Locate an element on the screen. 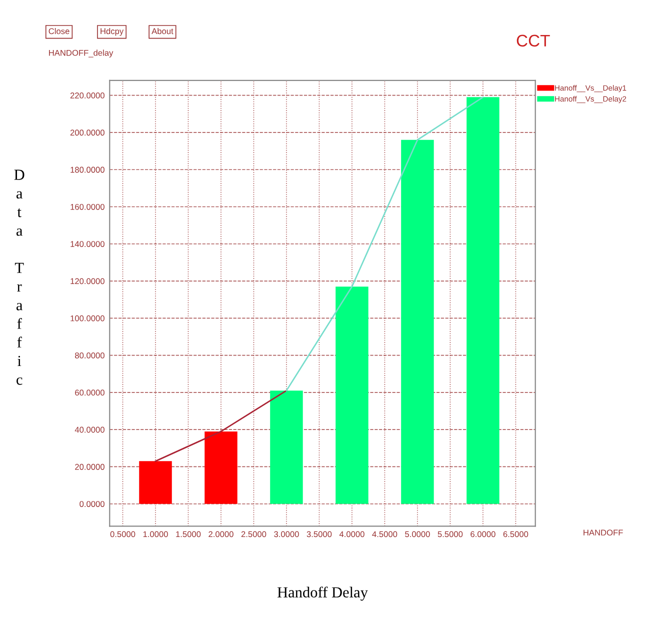 Image resolution: width=645 pixels, height=619 pixels. y-tick-label: 120.0000 is located at coordinates (87, 281).